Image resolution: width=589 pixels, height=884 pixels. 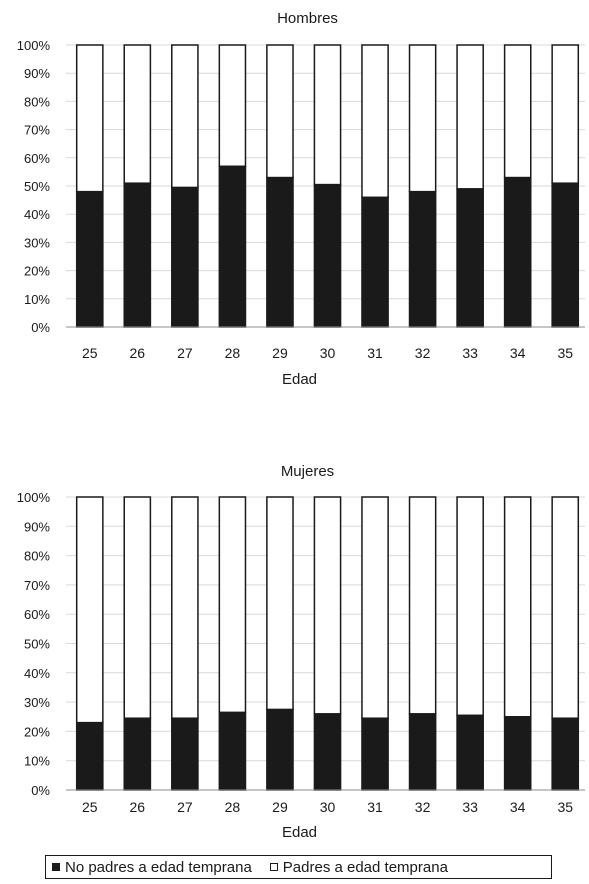 What do you see at coordinates (37, 242) in the screenshot?
I see `chart1-ytick-label: 30%` at bounding box center [37, 242].